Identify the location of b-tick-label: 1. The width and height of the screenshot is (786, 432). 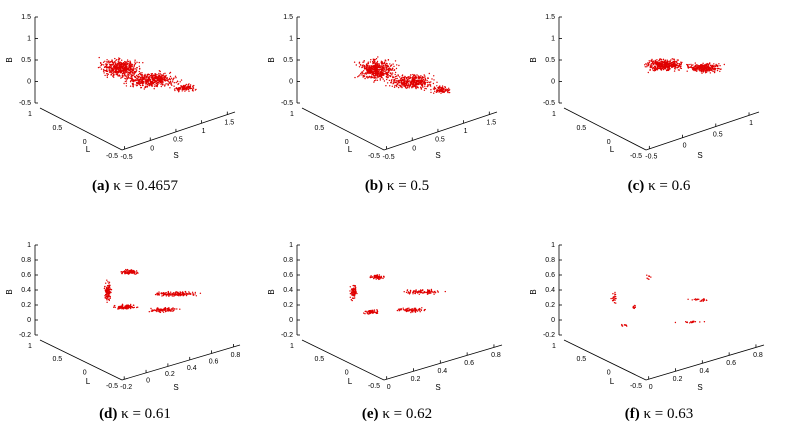
(553, 38).